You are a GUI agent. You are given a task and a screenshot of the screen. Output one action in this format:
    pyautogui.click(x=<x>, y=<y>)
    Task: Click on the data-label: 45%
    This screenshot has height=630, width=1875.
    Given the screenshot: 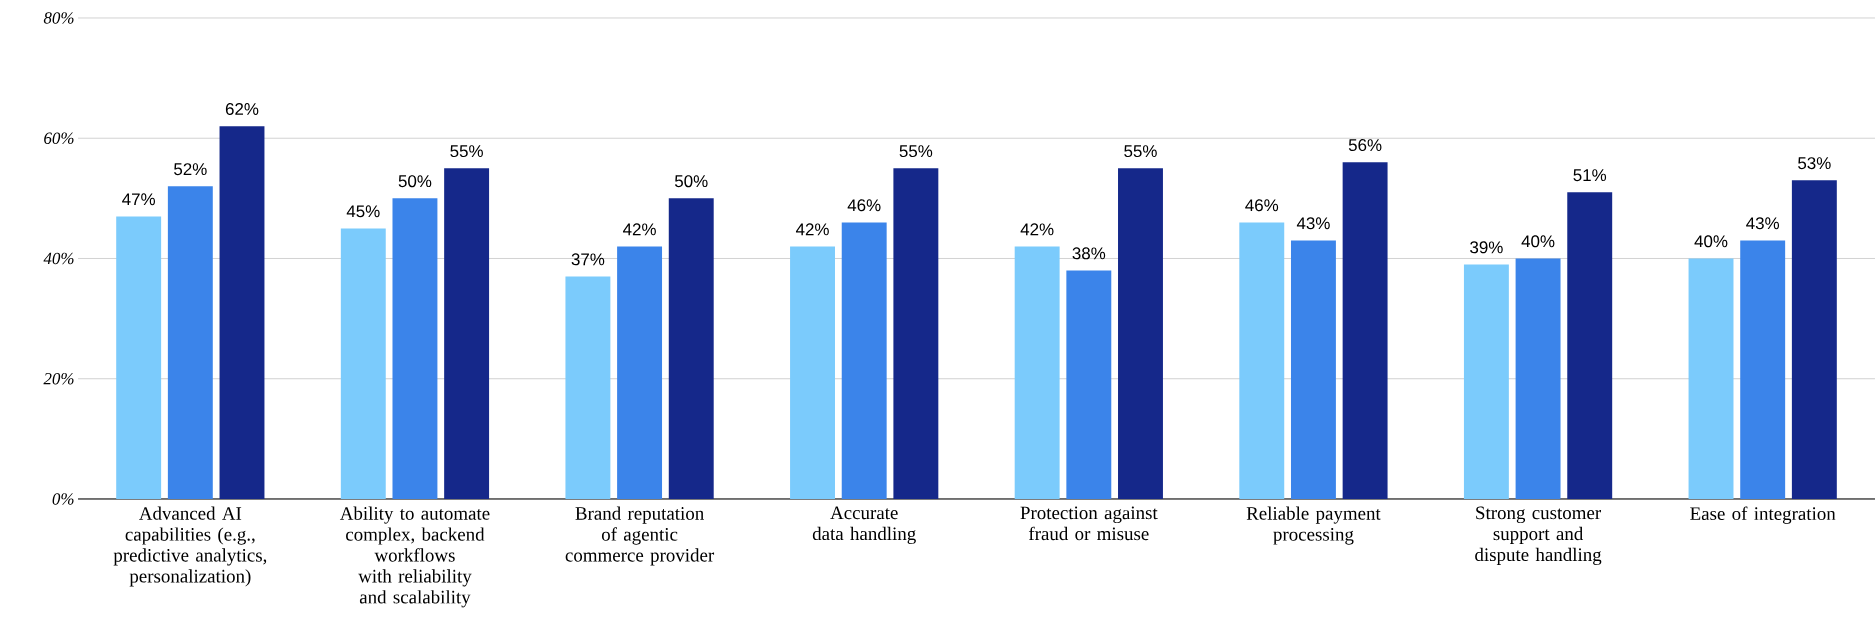 What is the action you would take?
    pyautogui.click(x=363, y=211)
    